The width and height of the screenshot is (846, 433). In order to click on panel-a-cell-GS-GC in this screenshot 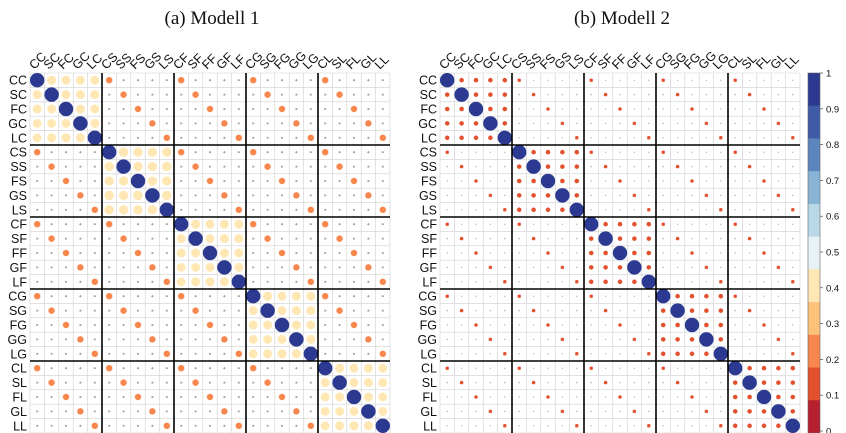, I will do `click(80, 195)`.